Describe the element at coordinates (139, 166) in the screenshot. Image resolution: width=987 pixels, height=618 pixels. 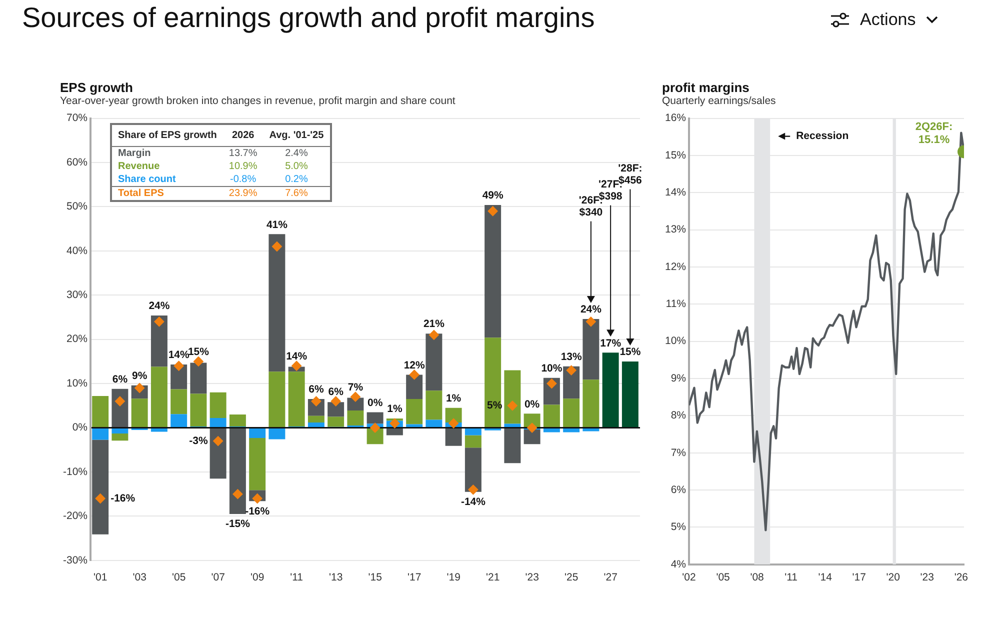
I see `annotation: Revenue` at that location.